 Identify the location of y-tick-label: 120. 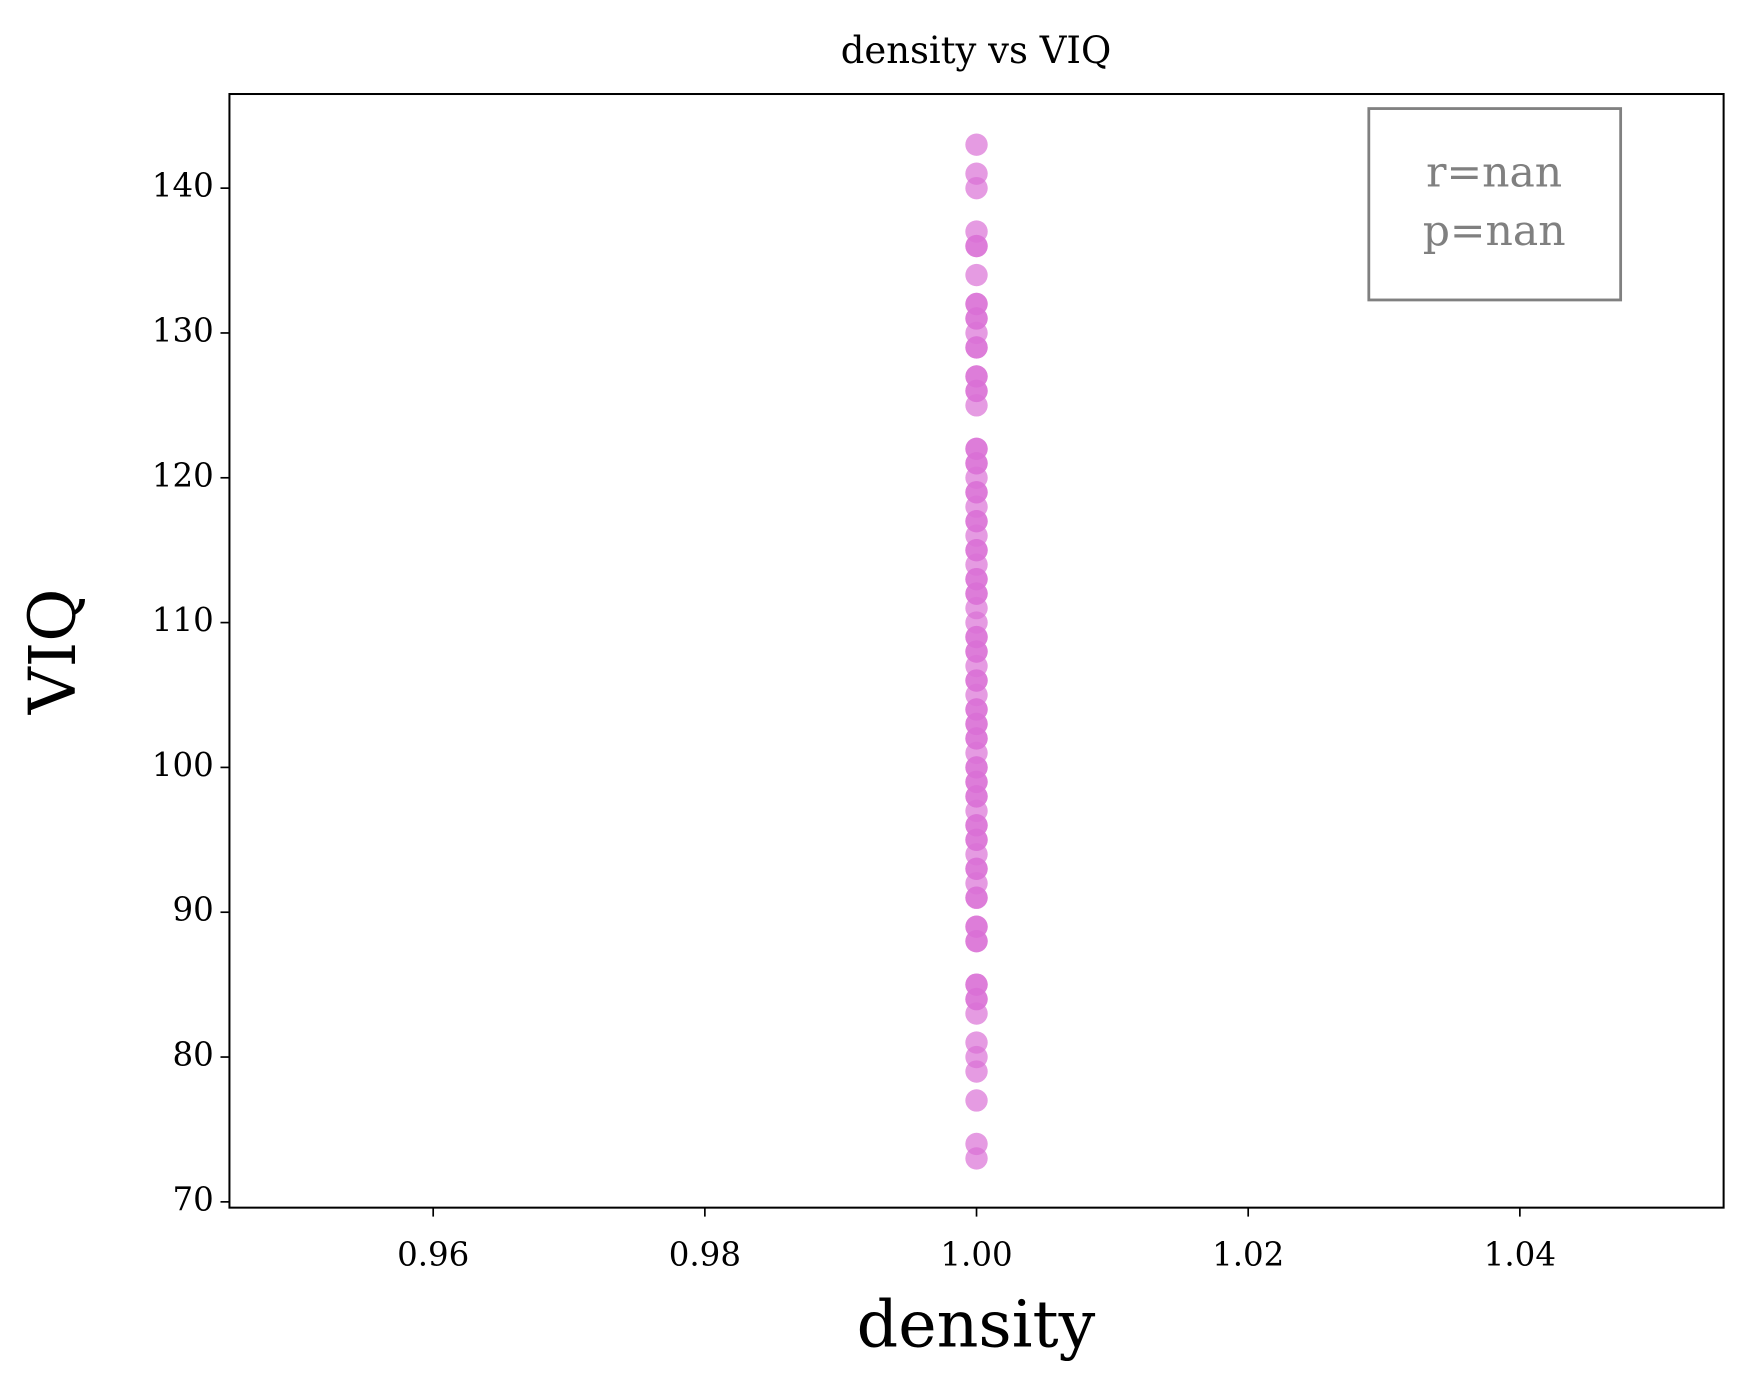
(183, 475).